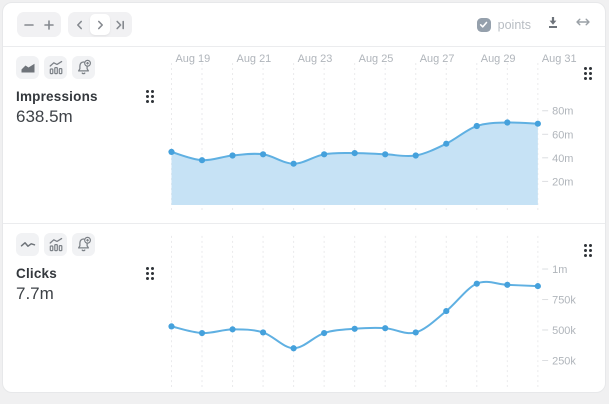  What do you see at coordinates (559, 270) in the screenshot?
I see `y-tick-label: 1m` at bounding box center [559, 270].